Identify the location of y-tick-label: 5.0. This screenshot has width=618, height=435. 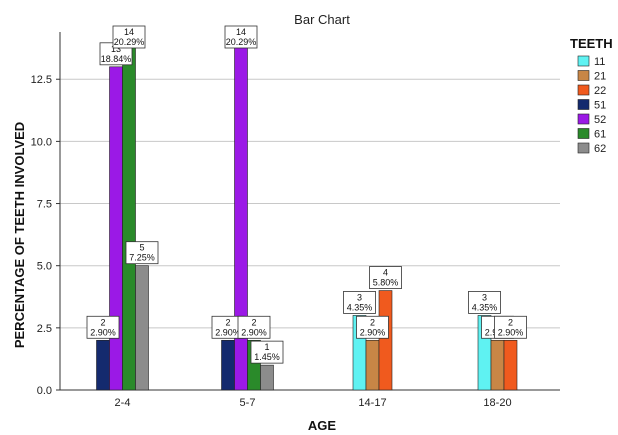
(44, 267).